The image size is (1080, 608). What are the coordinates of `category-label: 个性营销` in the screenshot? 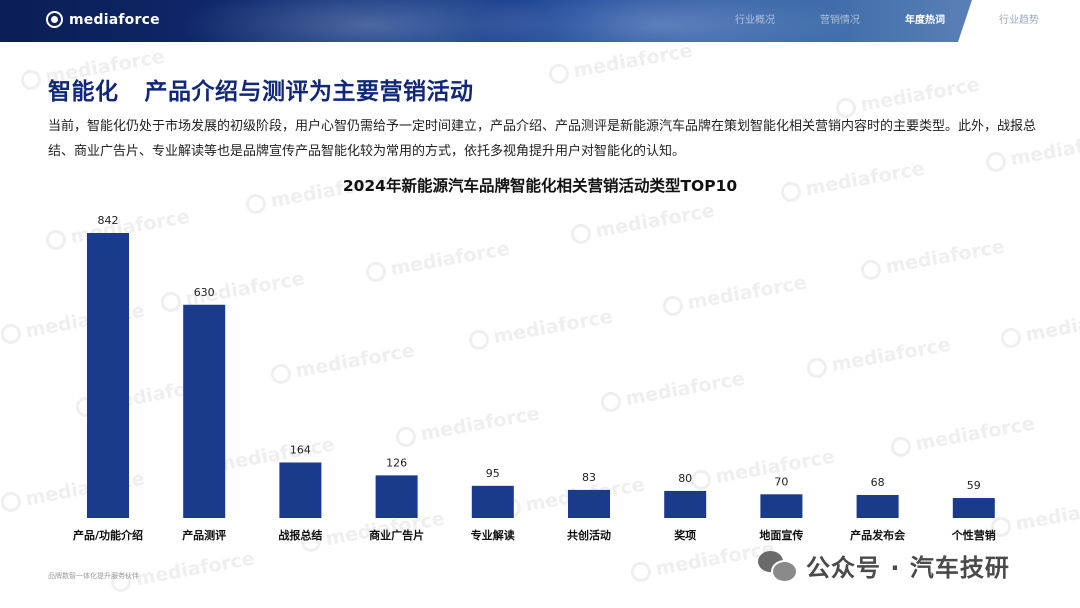 It's located at (973, 535).